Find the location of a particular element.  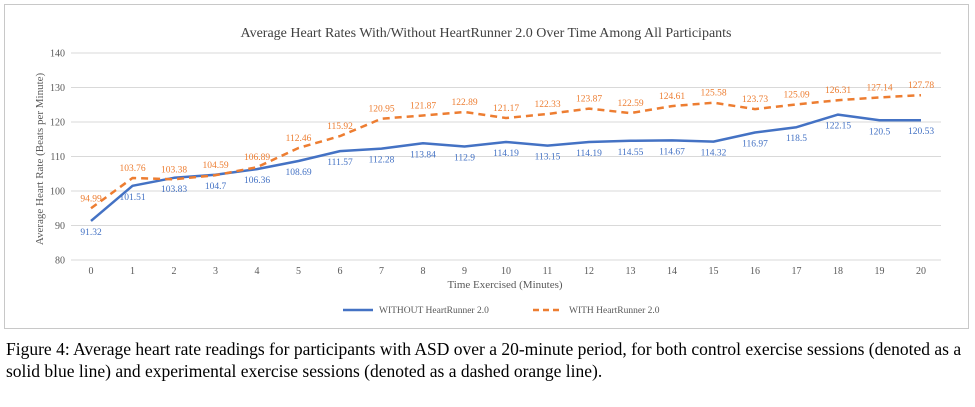

x-tick-label: 17 is located at coordinates (797, 271).